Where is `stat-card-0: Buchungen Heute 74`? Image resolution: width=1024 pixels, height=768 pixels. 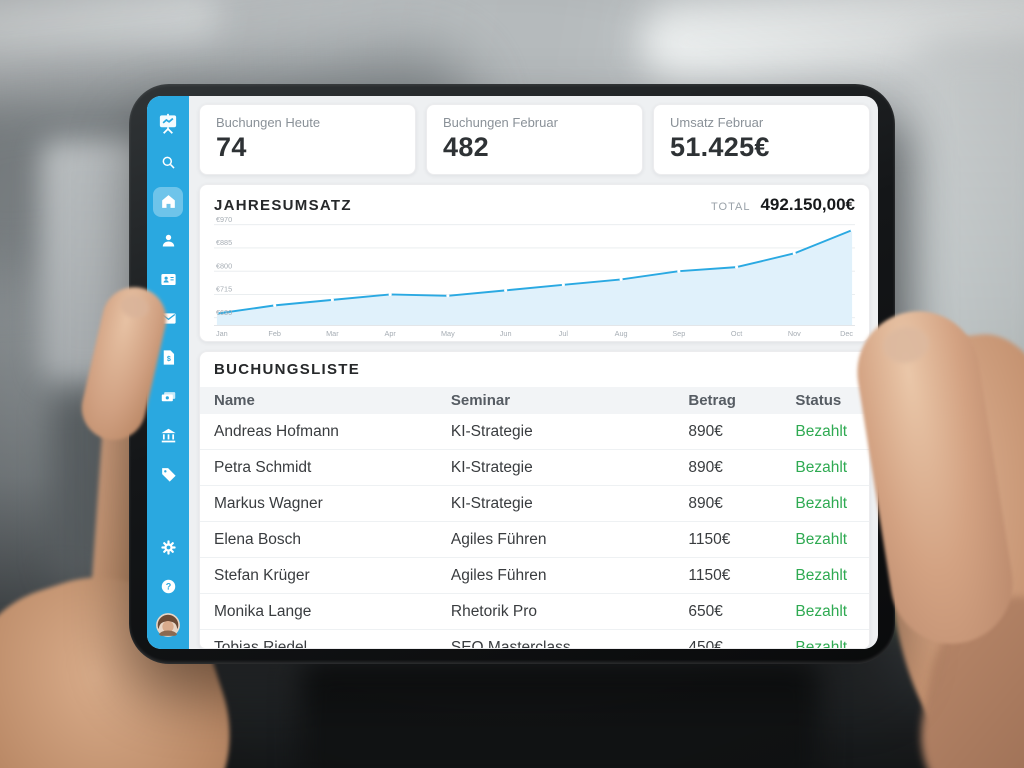 stat-card-0: Buchungen Heute 74 is located at coordinates (307, 139).